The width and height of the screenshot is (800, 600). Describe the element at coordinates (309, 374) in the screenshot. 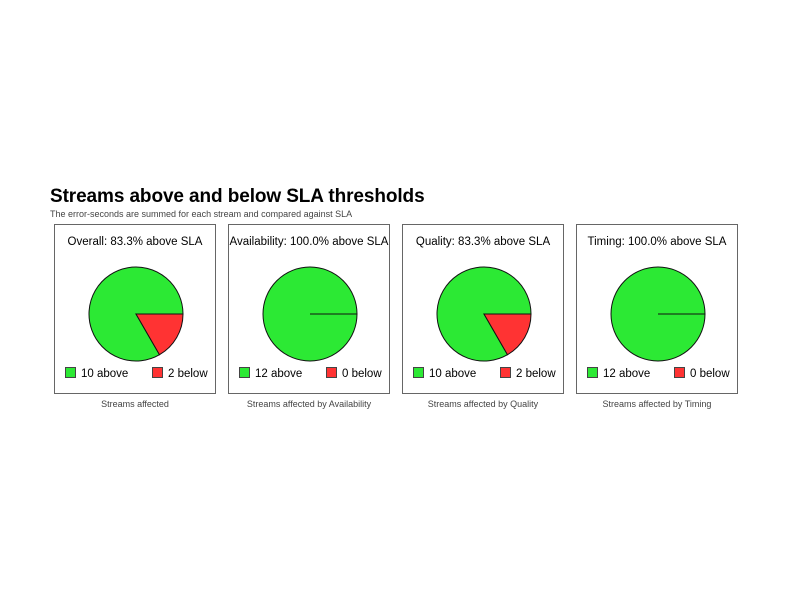

I see `legend-availability: 12 above 0 below` at that location.